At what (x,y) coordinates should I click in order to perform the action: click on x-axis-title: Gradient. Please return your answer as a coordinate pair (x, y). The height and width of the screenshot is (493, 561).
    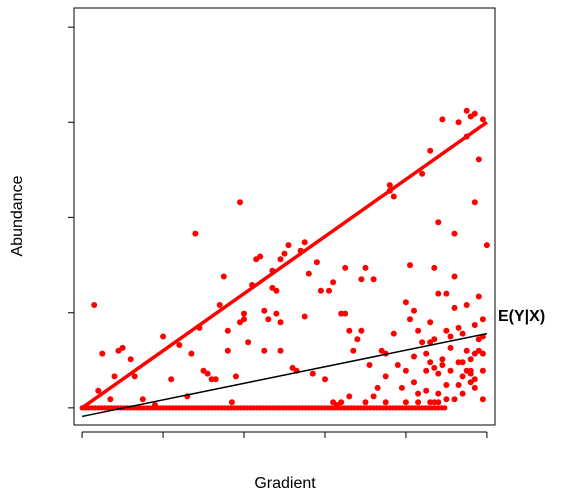
    Looking at the image, I should click on (285, 483).